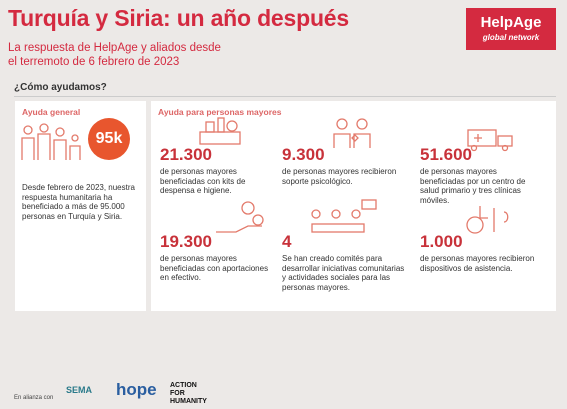  I want to click on kit-icon, so click(220, 131).